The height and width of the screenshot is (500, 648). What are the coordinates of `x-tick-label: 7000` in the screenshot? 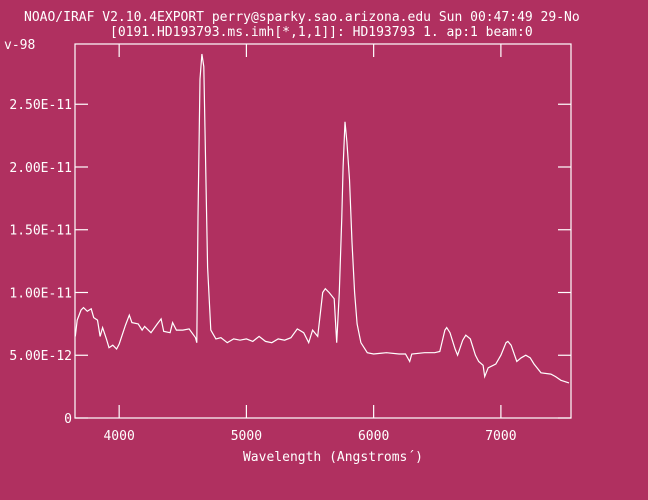 It's located at (500, 436).